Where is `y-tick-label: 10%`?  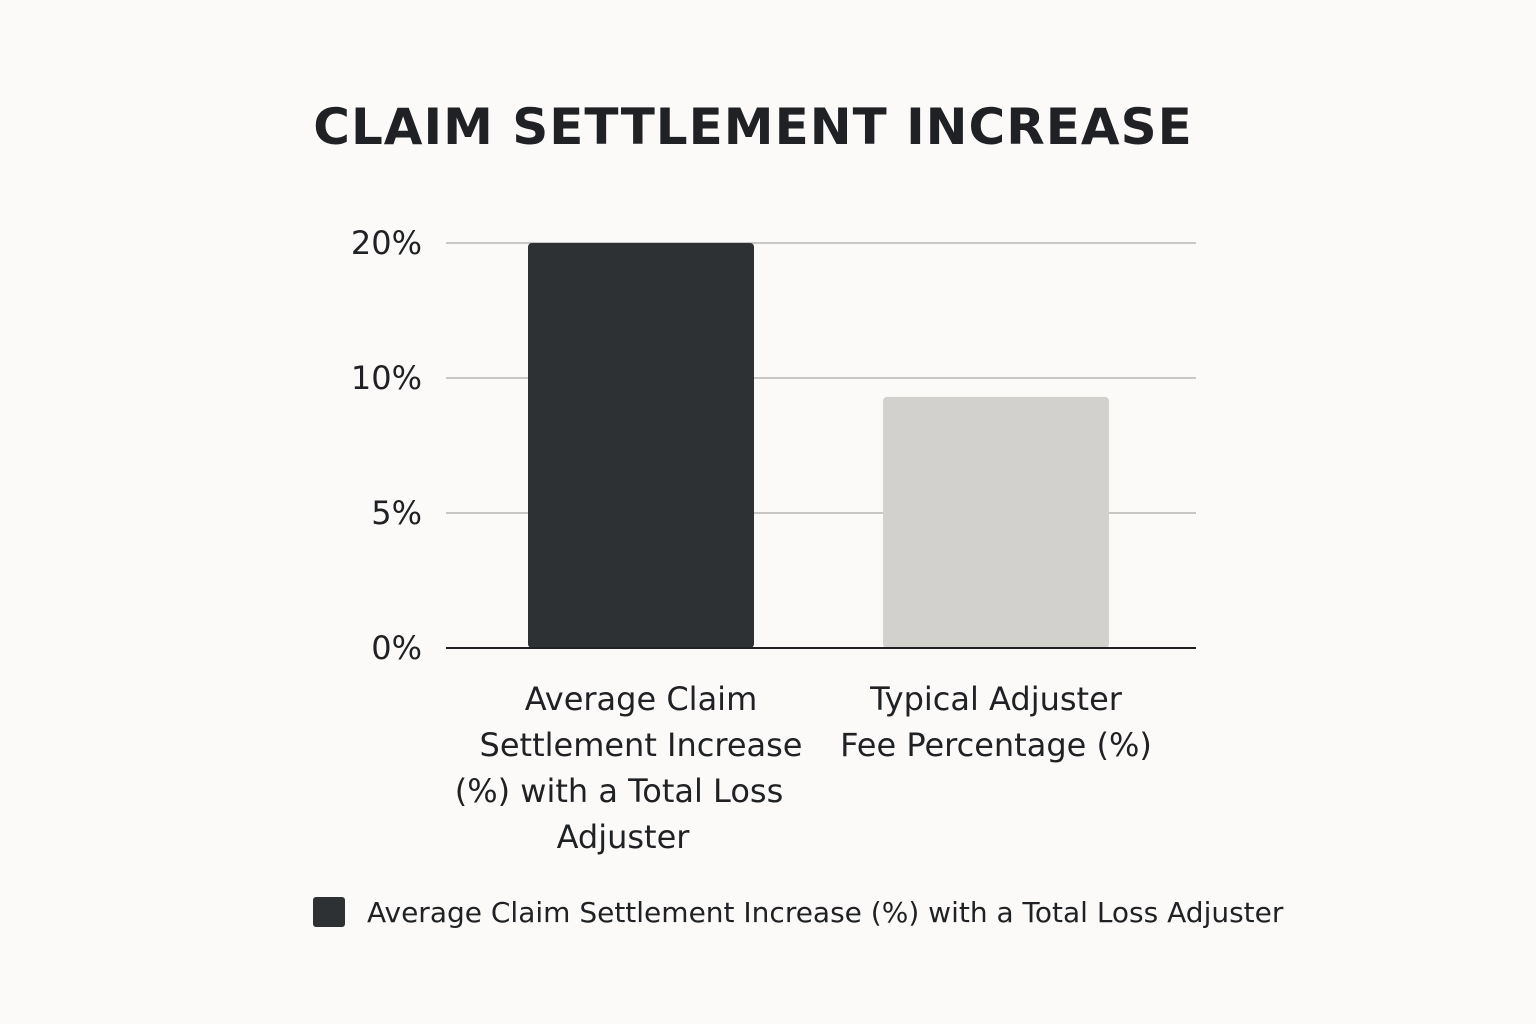 y-tick-label: 10% is located at coordinates (386, 378).